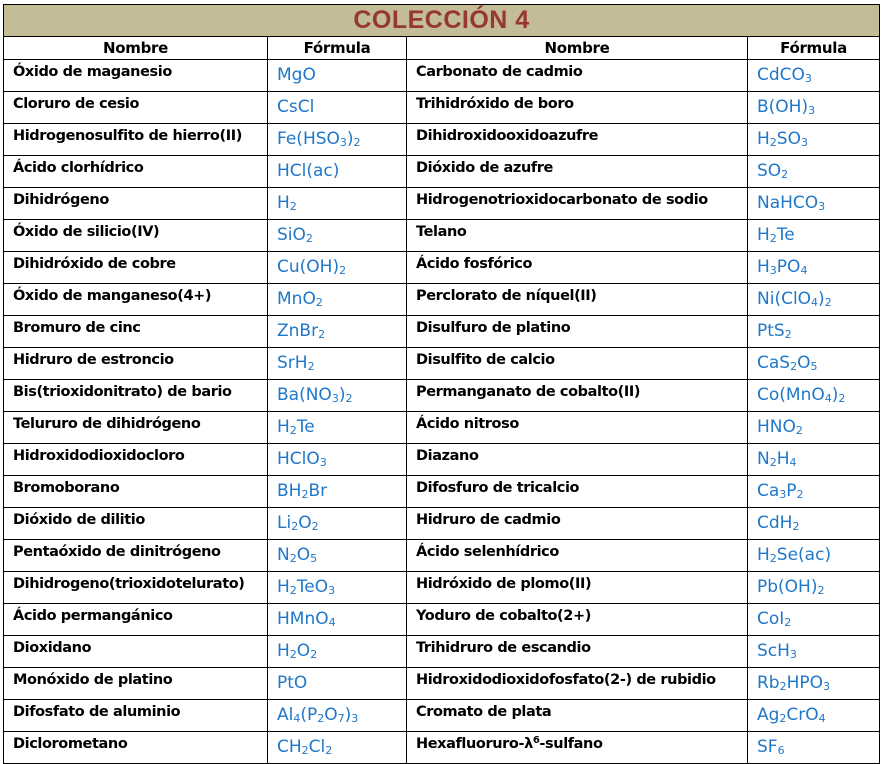  What do you see at coordinates (577, 107) in the screenshot?
I see `compound-name-right: Trihidróxido de boro` at bounding box center [577, 107].